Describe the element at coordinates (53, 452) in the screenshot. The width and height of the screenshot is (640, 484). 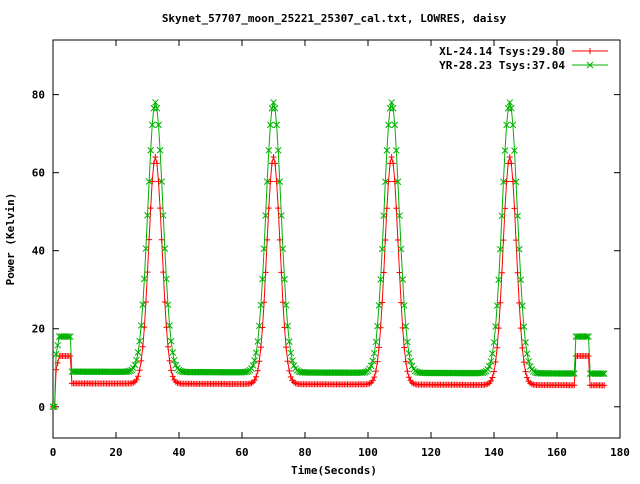
I see `x-tick-label: 0` at that location.